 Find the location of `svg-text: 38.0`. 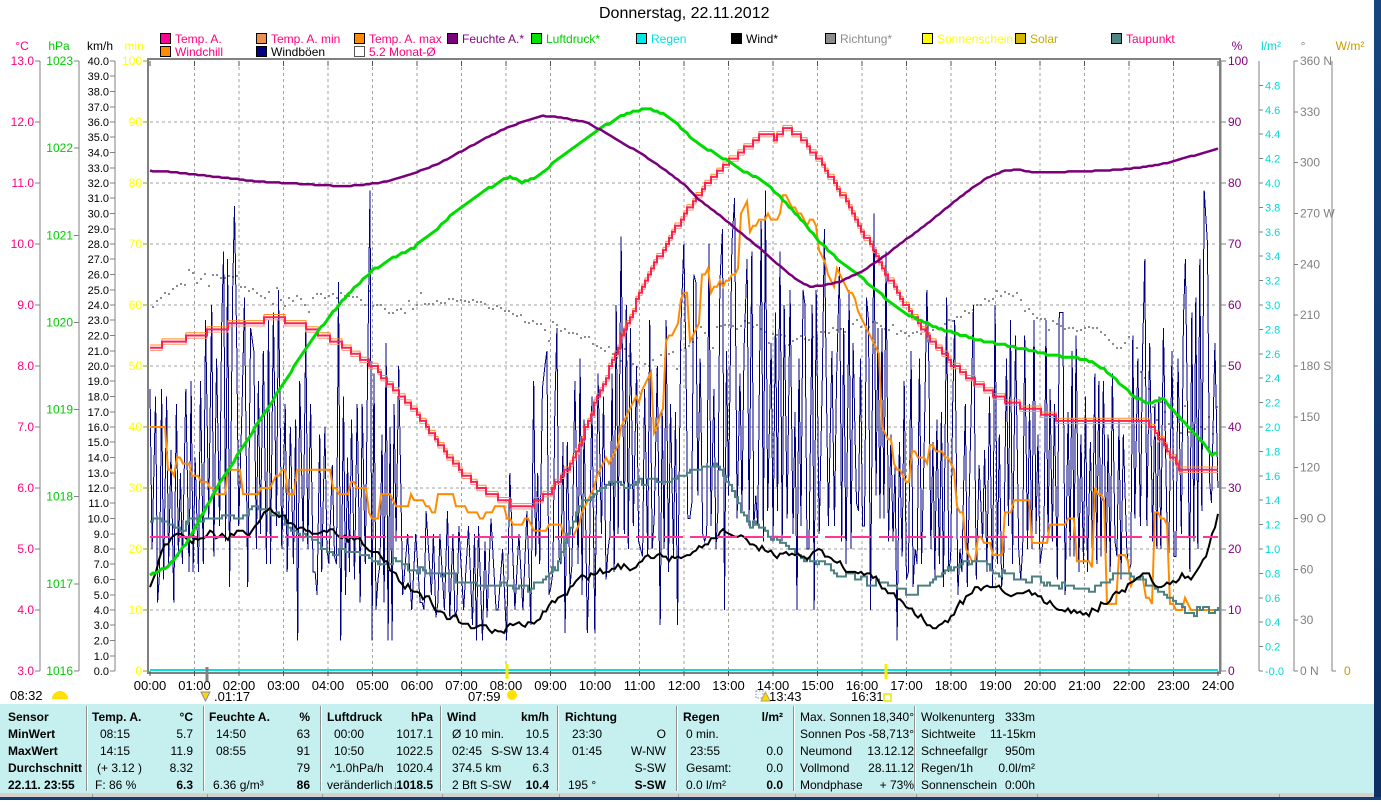

svg-text: 38.0 is located at coordinates (98, 93).